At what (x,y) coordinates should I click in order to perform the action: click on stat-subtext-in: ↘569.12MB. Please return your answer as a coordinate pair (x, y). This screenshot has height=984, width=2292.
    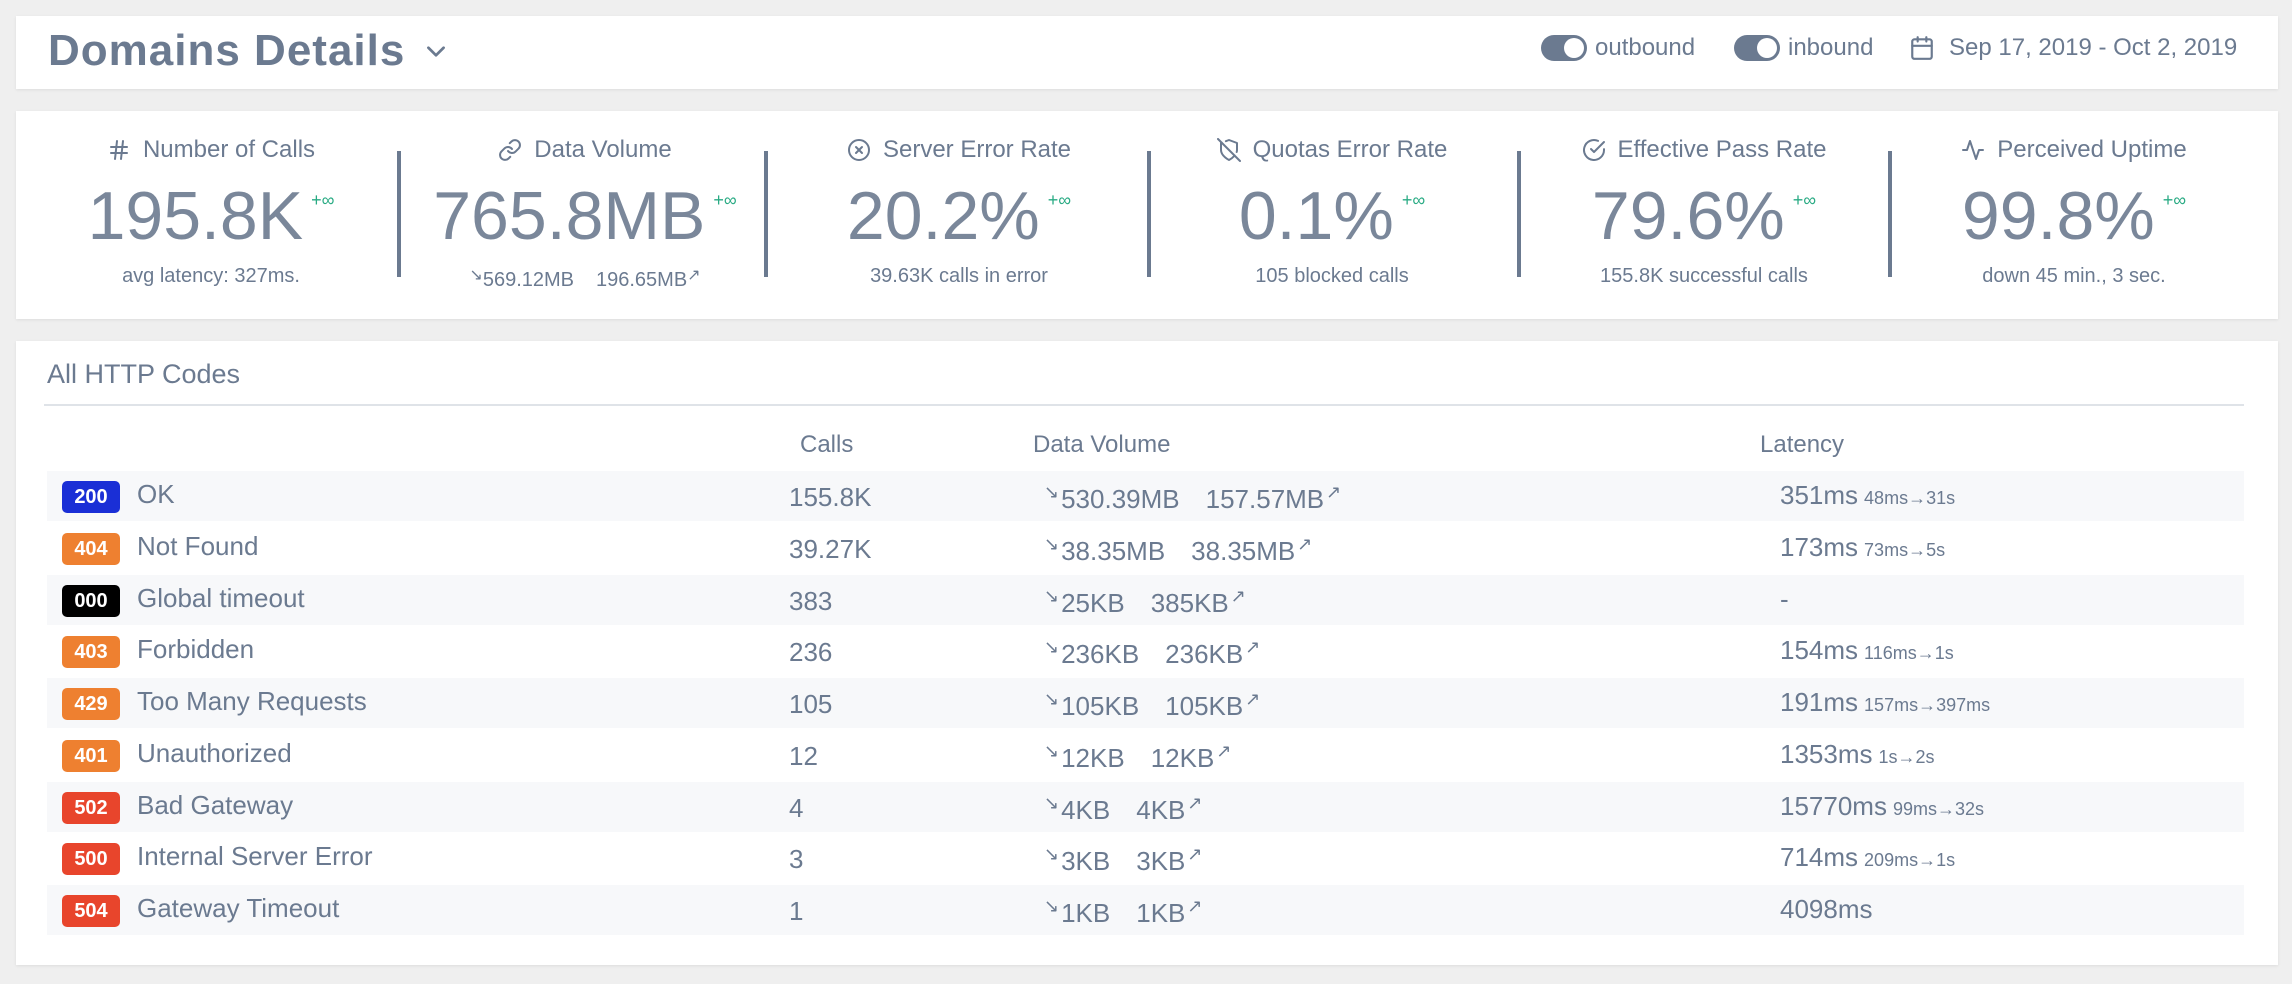
    Looking at the image, I should click on (521, 278).